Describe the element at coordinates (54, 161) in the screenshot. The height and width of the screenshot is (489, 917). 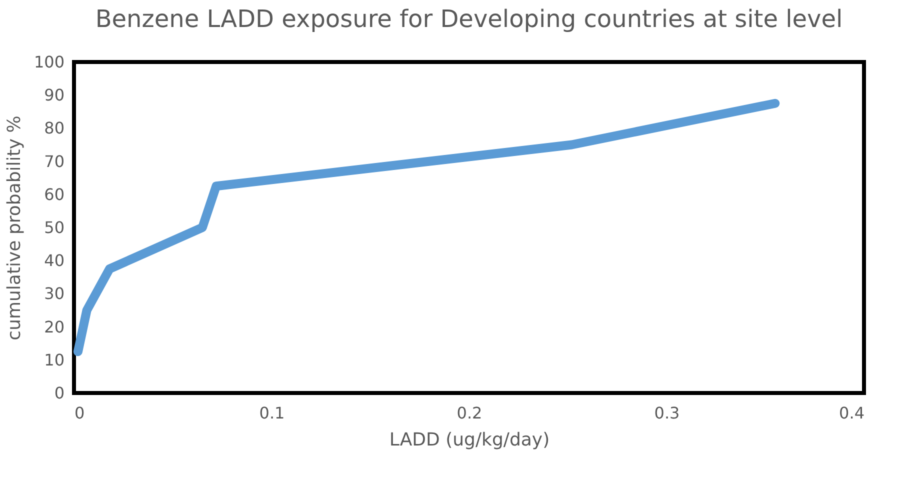
I see `y-tick-label: 70` at that location.